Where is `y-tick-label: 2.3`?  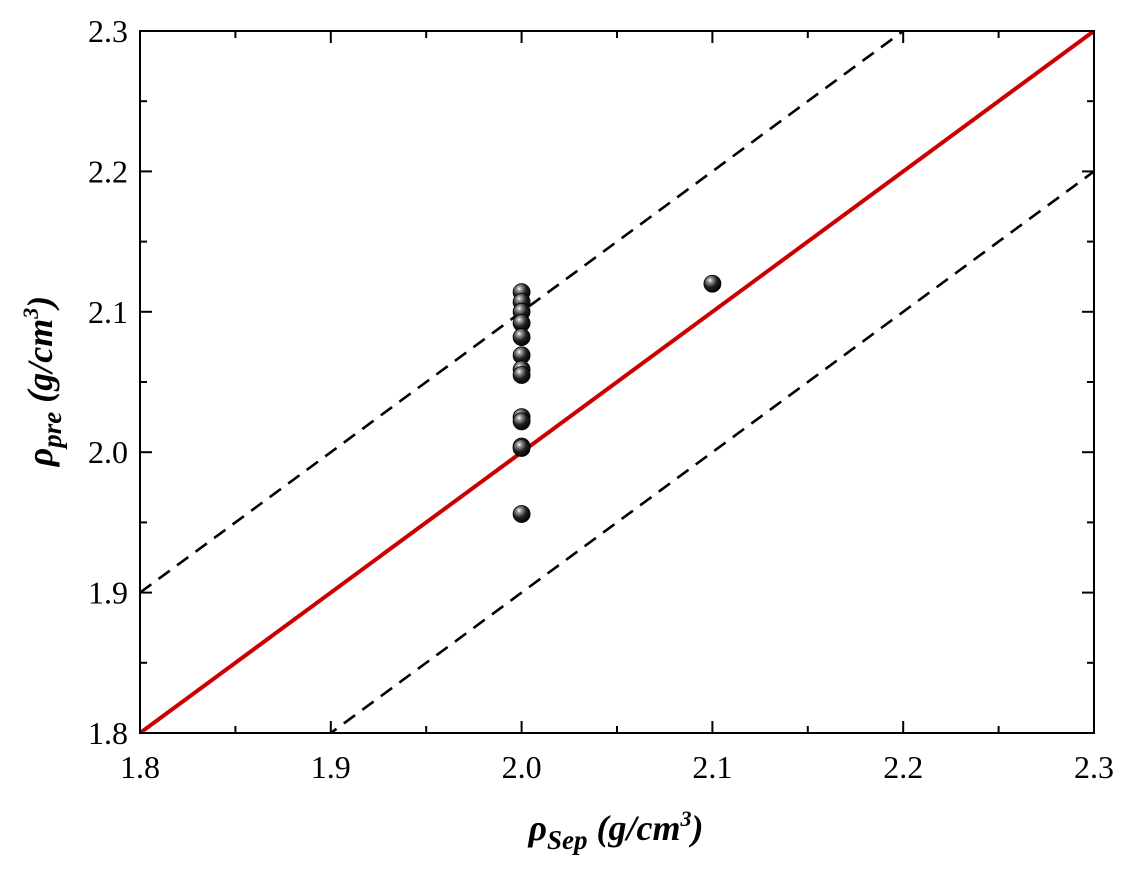 y-tick-label: 2.3 is located at coordinates (108, 31).